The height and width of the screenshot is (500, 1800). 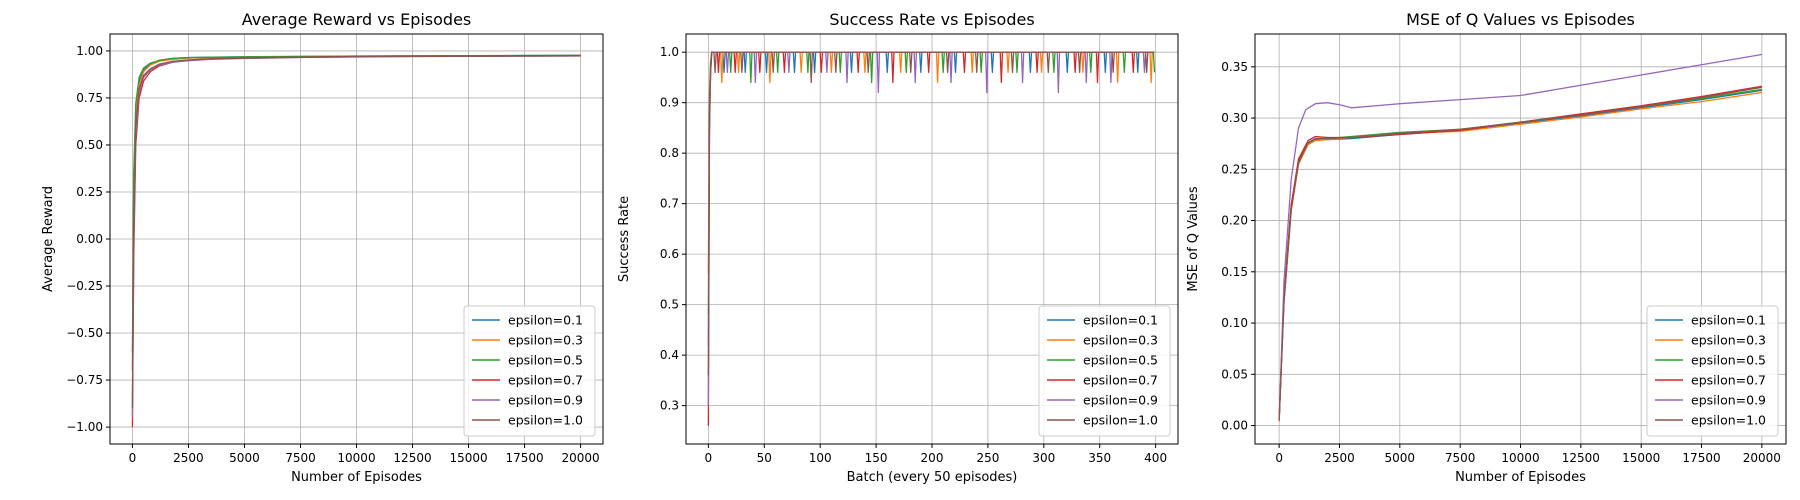 What do you see at coordinates (987, 458) in the screenshot?
I see `x-tick-label: 250` at bounding box center [987, 458].